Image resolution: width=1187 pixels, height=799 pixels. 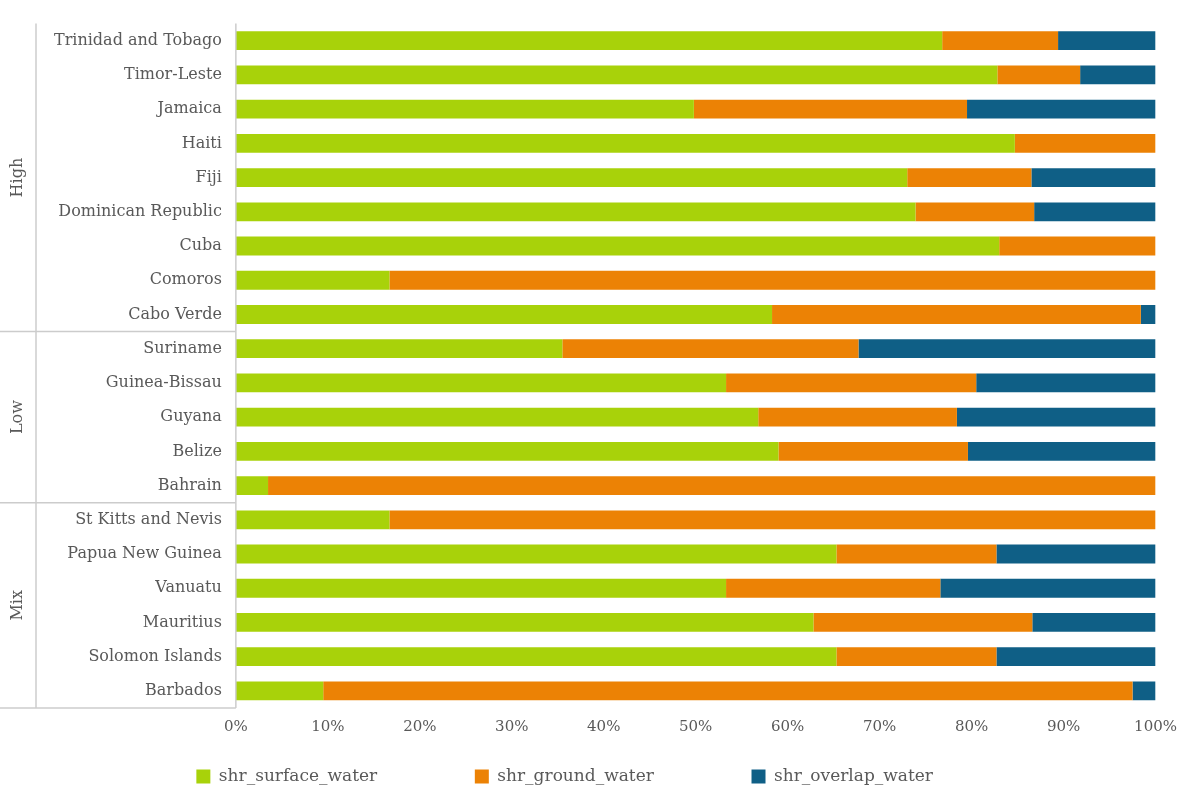 What do you see at coordinates (891, 774) in the screenshot?
I see `legend-label: shr_overlap_water` at bounding box center [891, 774].